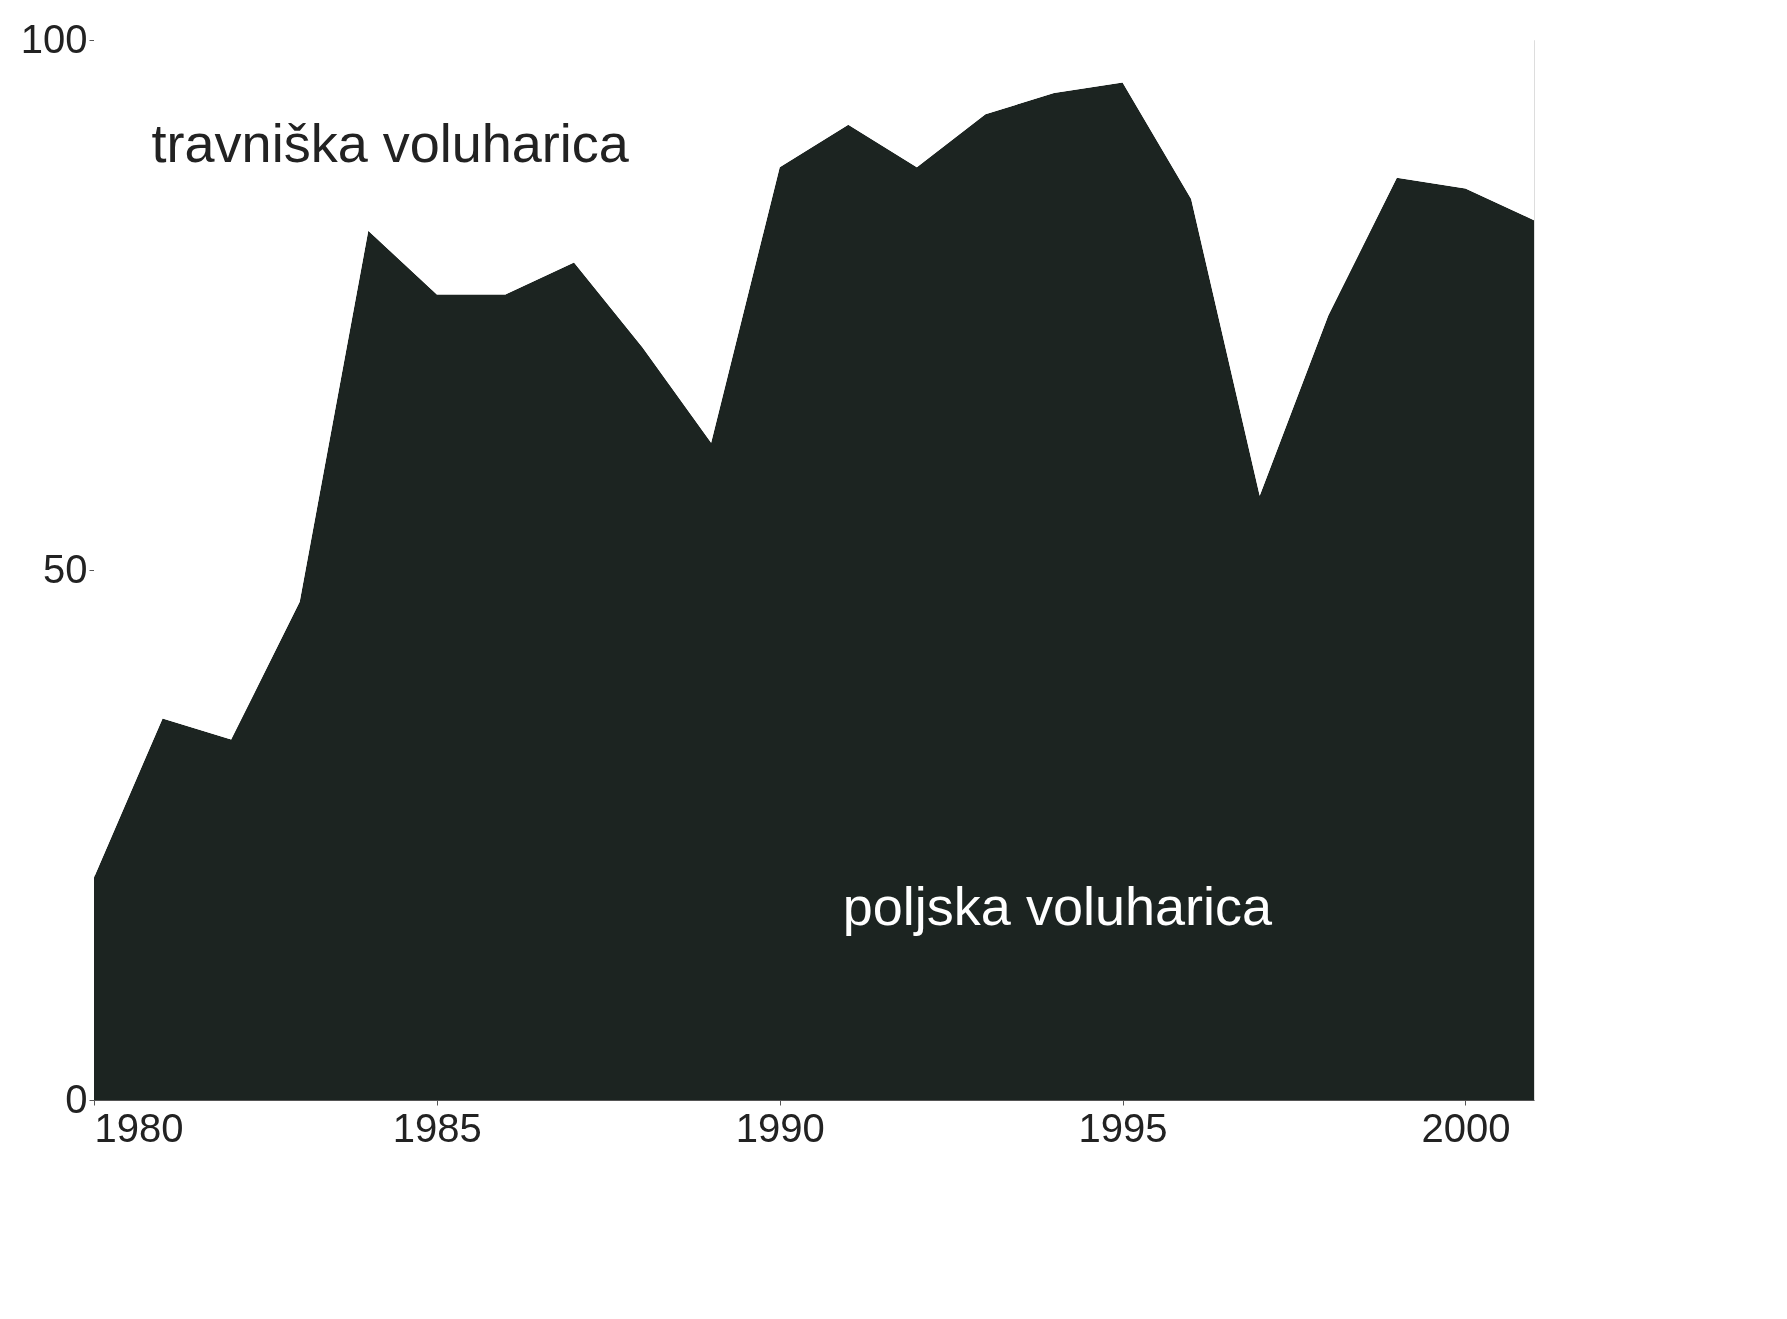 This screenshot has width=1787, height=1319. What do you see at coordinates (65, 568) in the screenshot?
I see `y-tick-label: 50` at bounding box center [65, 568].